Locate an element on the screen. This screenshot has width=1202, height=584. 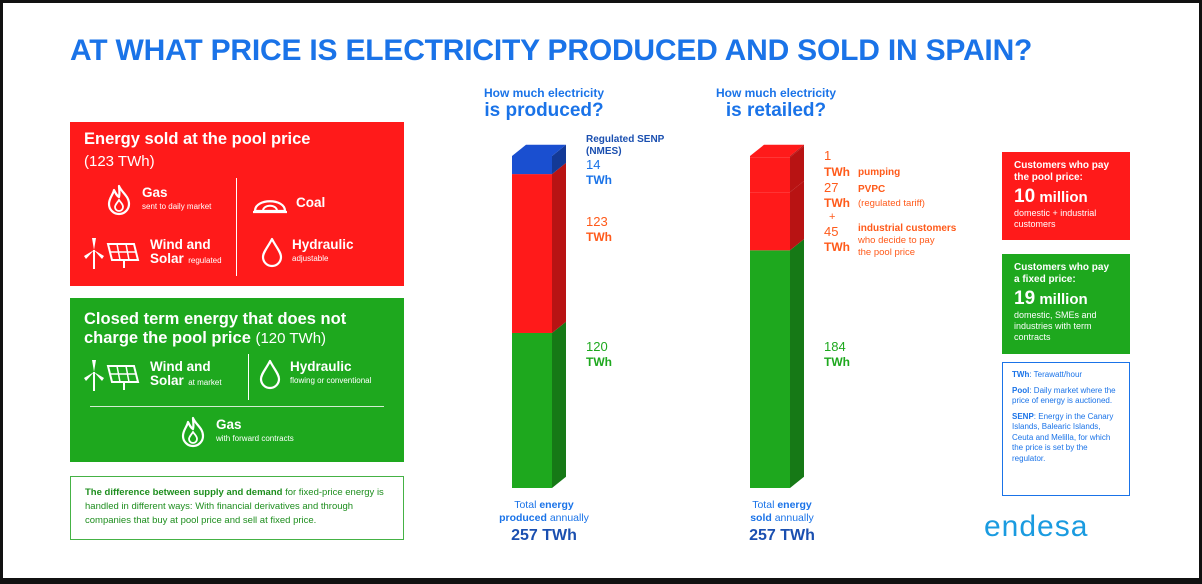
senp-label-title2: (NMES) is located at coordinates (604, 151).